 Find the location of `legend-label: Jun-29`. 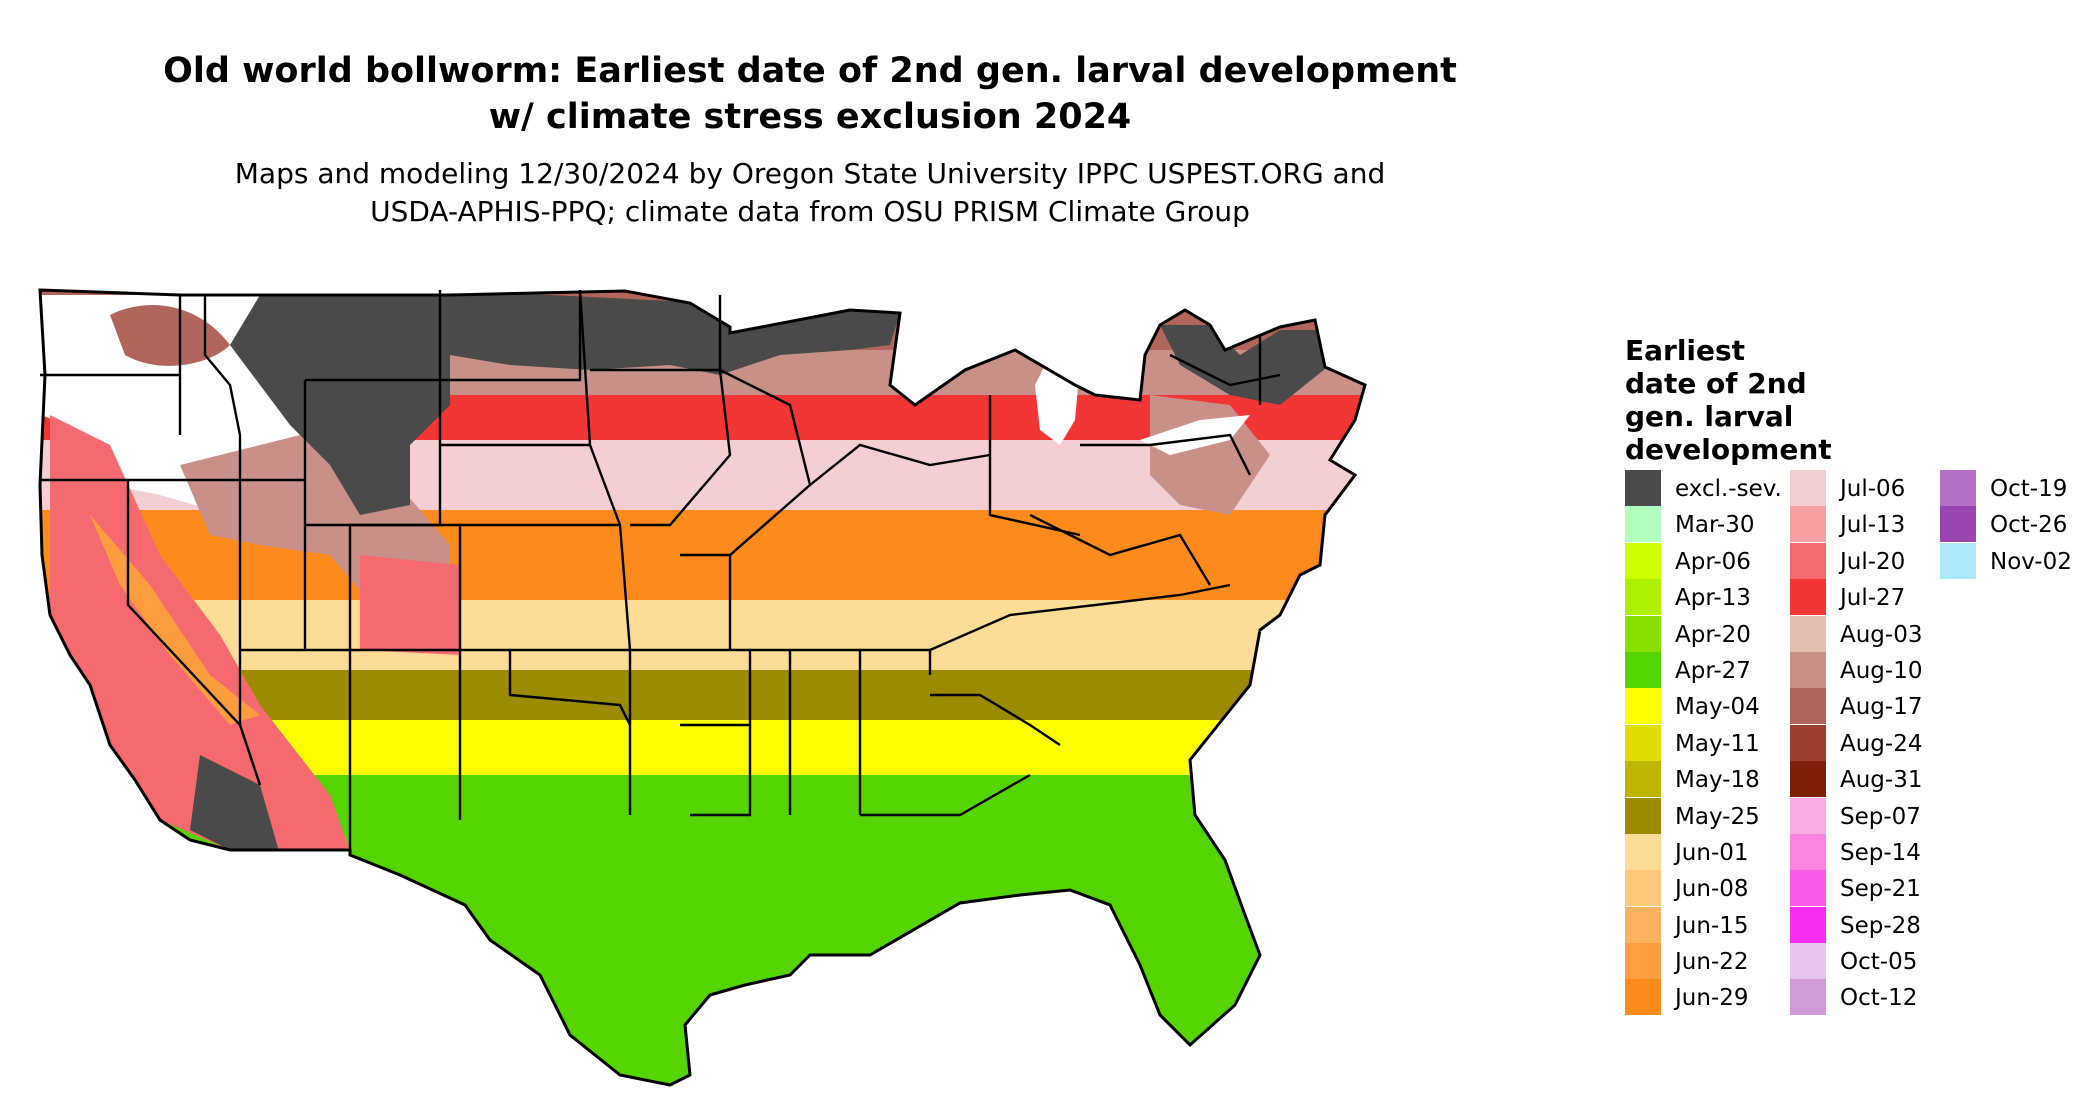

legend-label: Jun-29 is located at coordinates (1712, 998).